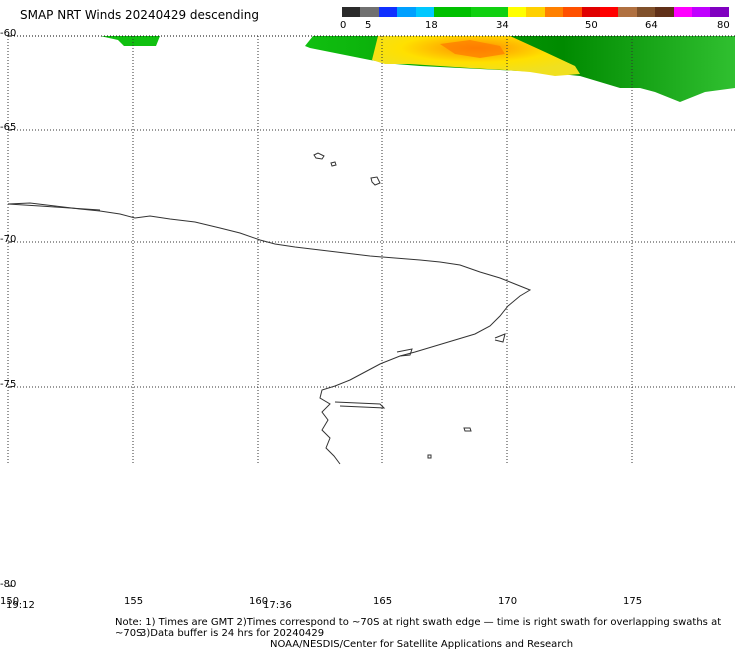 This screenshot has height=650, width=740. What do you see at coordinates (360, 405) in the screenshot?
I see `ice-tongue` at bounding box center [360, 405].